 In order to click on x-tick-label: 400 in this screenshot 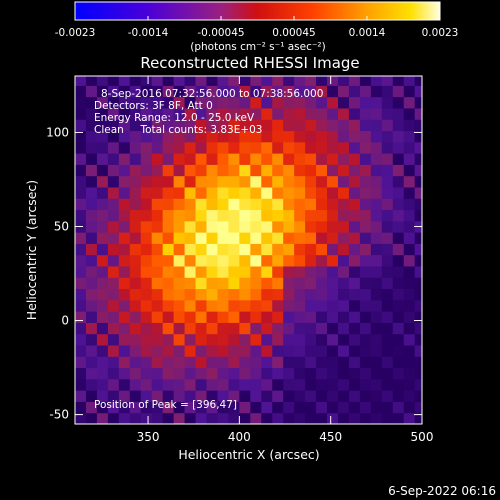, I will do `click(239, 437)`.